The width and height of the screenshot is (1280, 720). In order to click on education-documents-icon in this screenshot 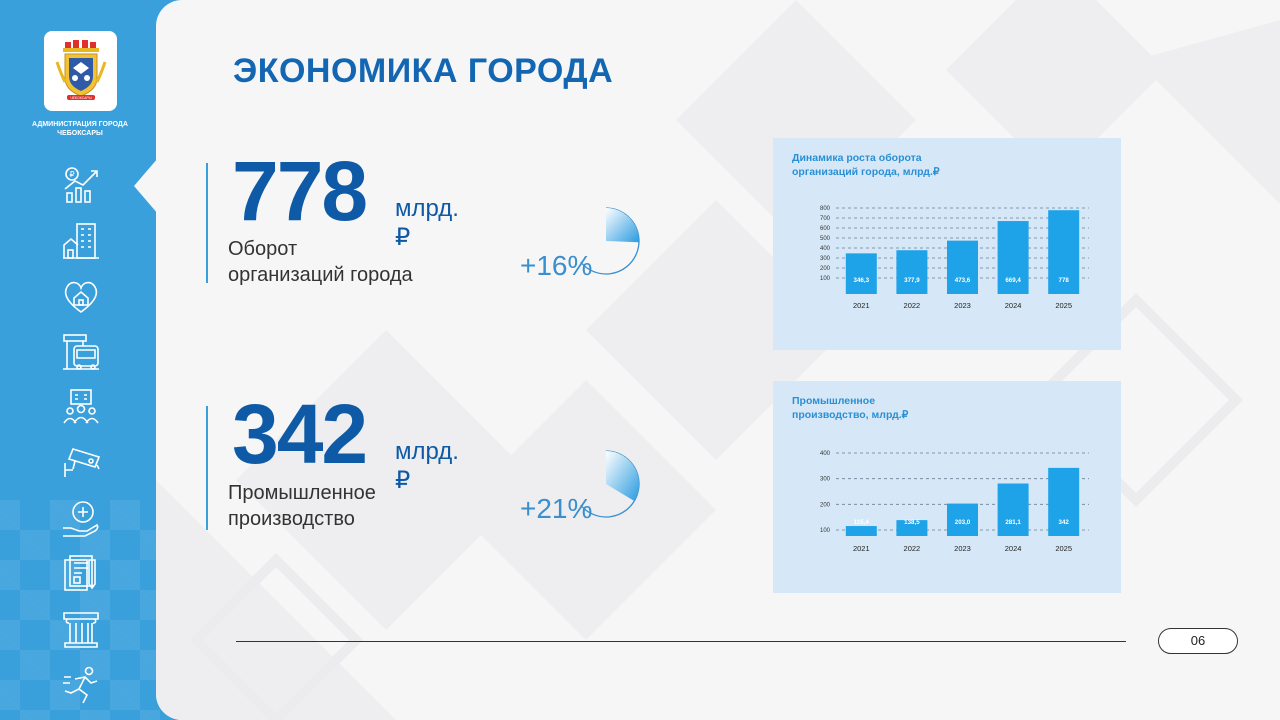, I will do `click(80, 572)`.